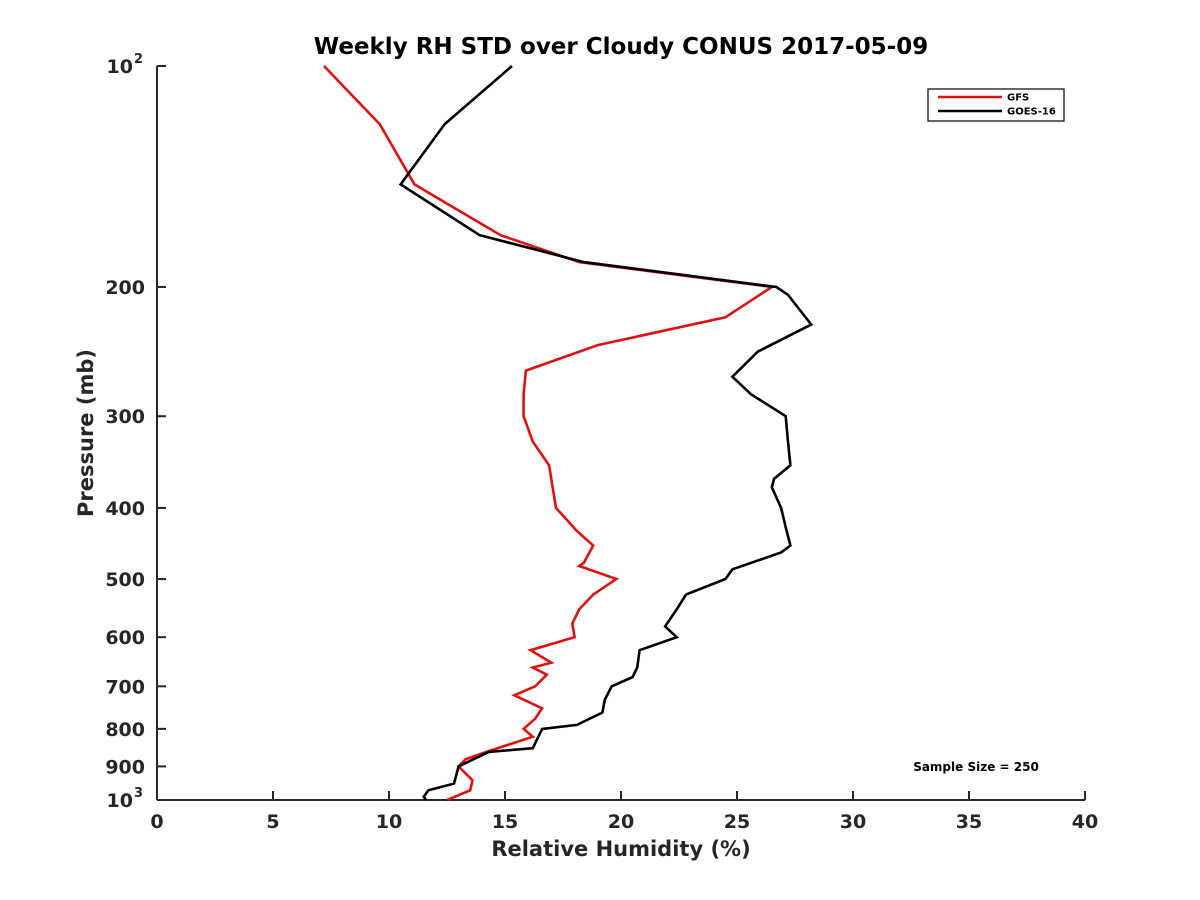 This screenshot has width=1200, height=900. I want to click on y-tick-label: 500, so click(125, 580).